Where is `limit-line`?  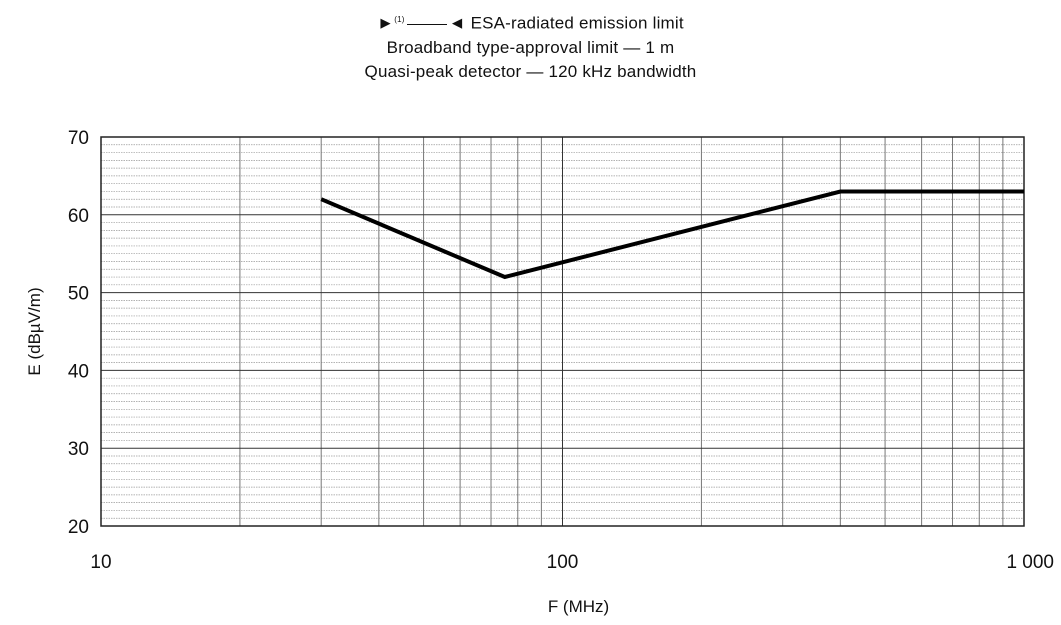
limit-line is located at coordinates (672, 234).